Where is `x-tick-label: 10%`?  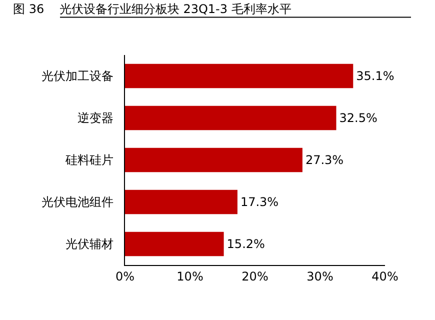 x-tick-label: 10% is located at coordinates (190, 276).